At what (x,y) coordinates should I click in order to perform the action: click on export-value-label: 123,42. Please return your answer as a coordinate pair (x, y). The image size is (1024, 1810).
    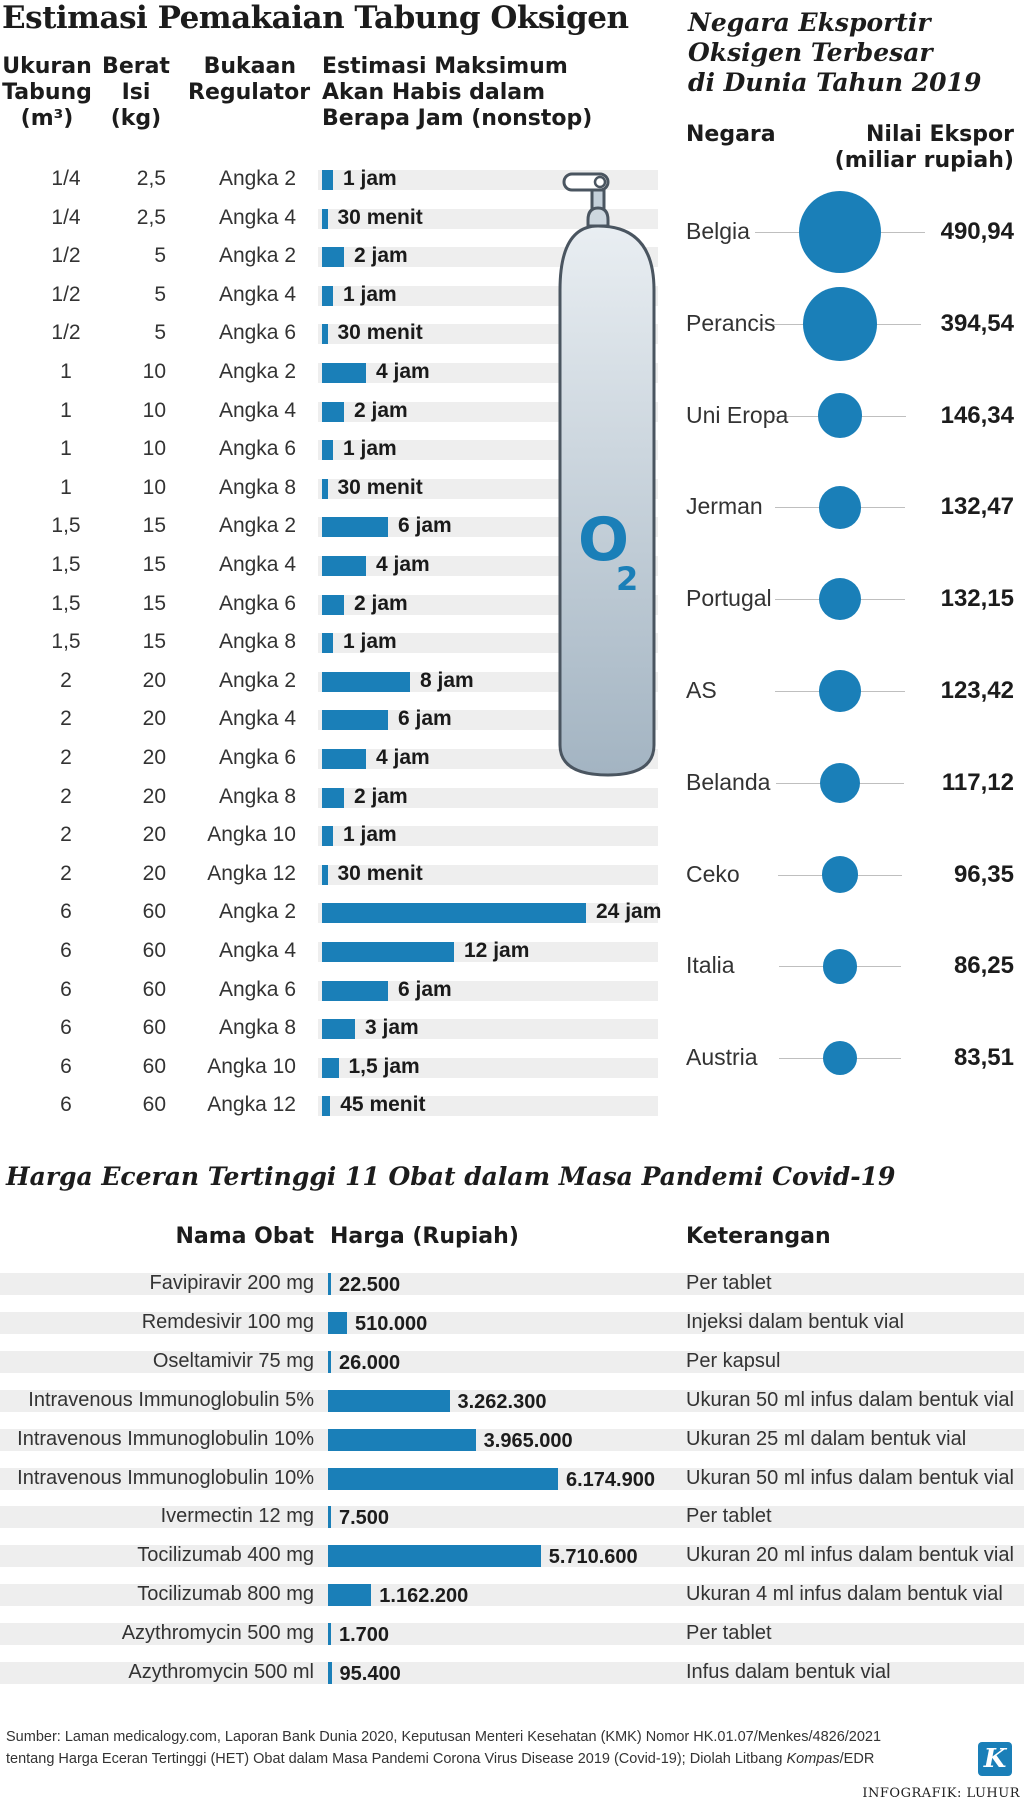
    Looking at the image, I should click on (977, 690).